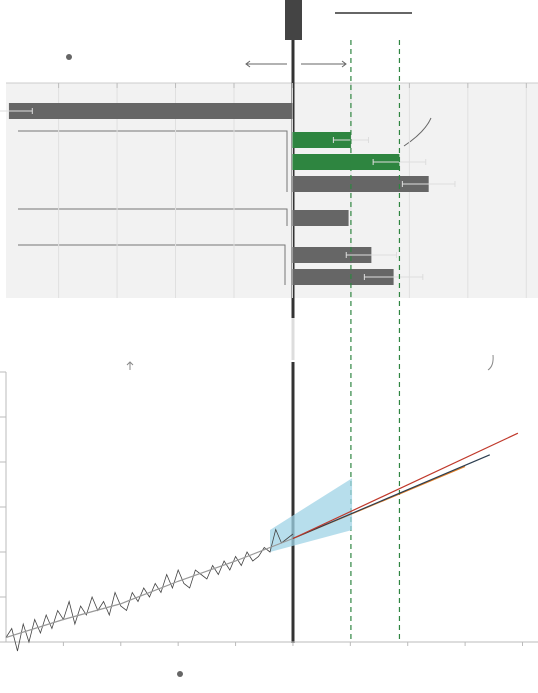 This screenshot has height=693, width=538. What do you see at coordinates (311, 515) in the screenshot?
I see `uncertainty-band` at bounding box center [311, 515].